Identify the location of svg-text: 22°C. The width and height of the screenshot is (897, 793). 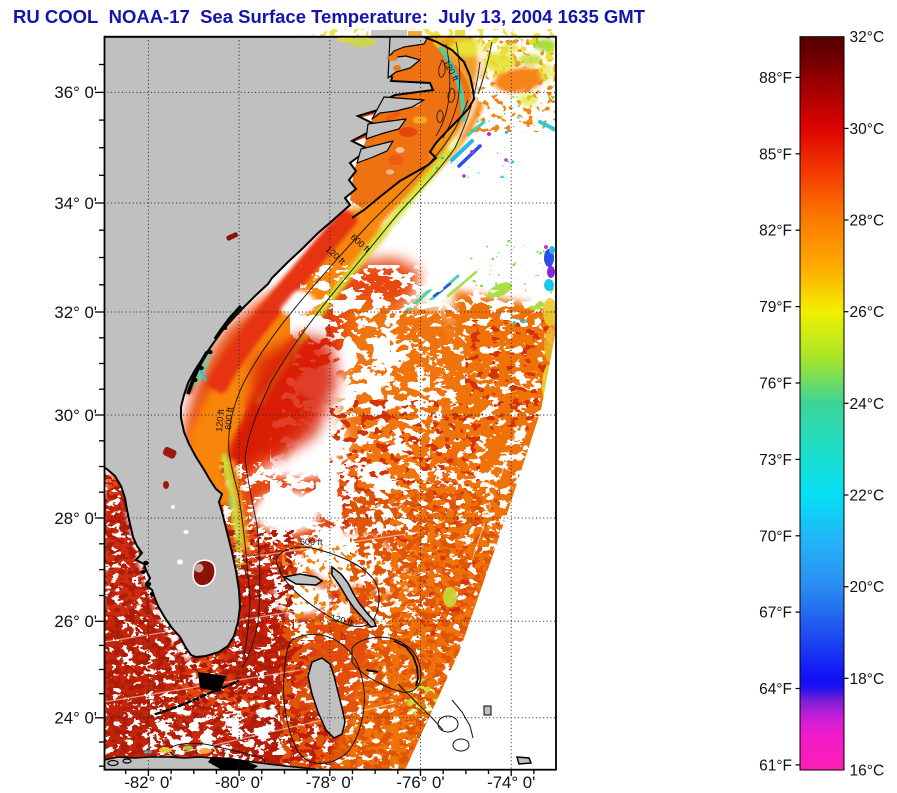
(867, 496).